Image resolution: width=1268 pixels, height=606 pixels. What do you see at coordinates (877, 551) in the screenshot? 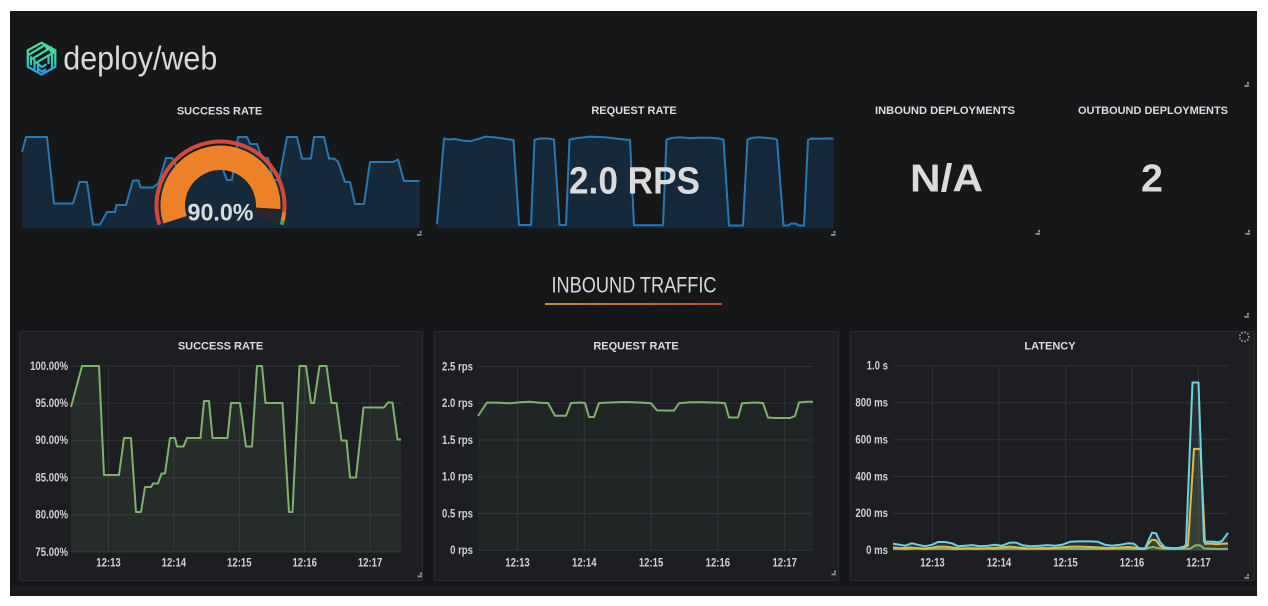
I see `svg-text: 0 ms` at bounding box center [877, 551].